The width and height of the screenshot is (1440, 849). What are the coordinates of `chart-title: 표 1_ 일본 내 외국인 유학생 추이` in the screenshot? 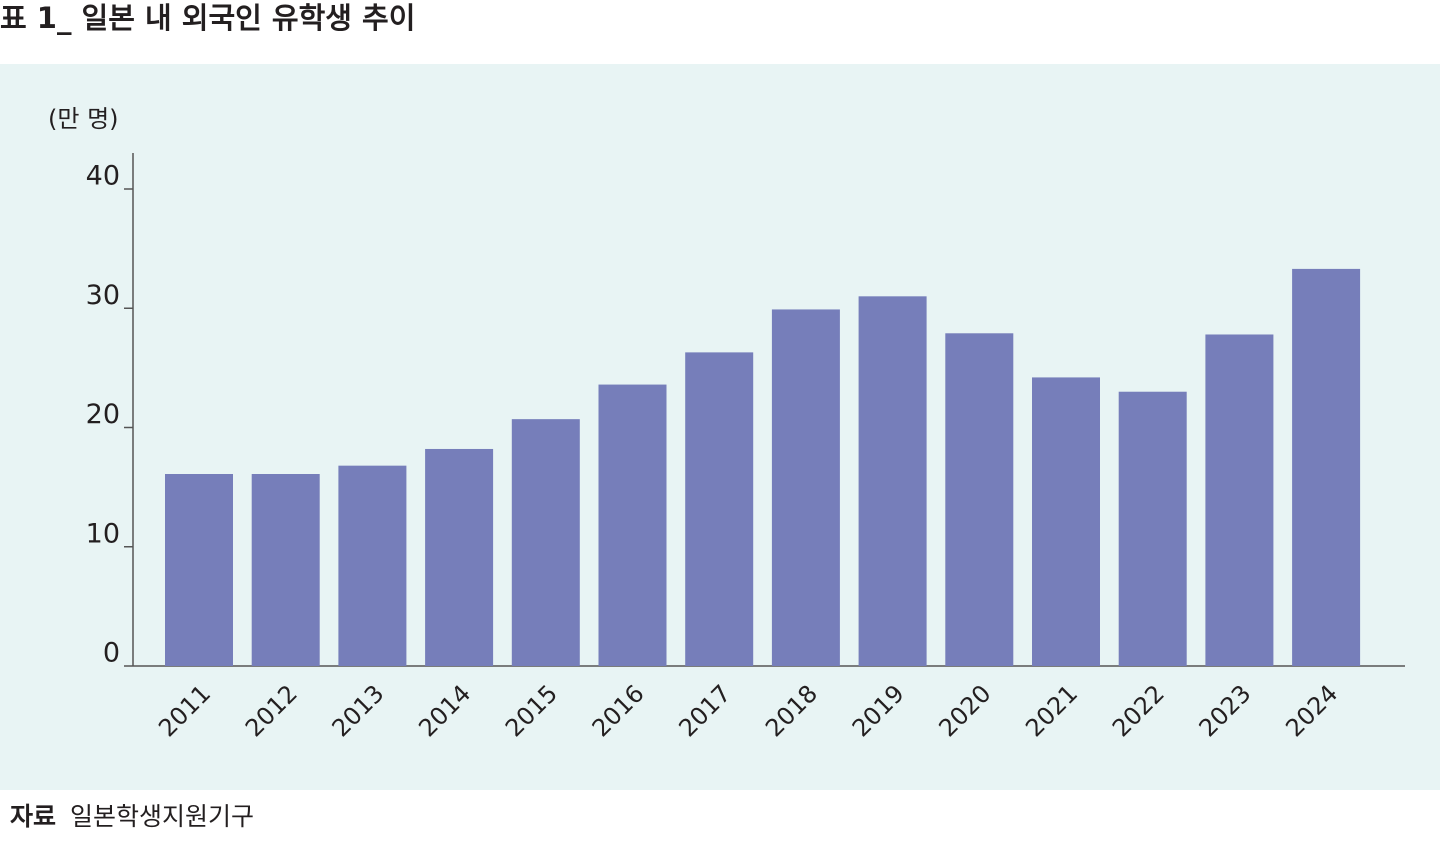 It's located at (207, 18).